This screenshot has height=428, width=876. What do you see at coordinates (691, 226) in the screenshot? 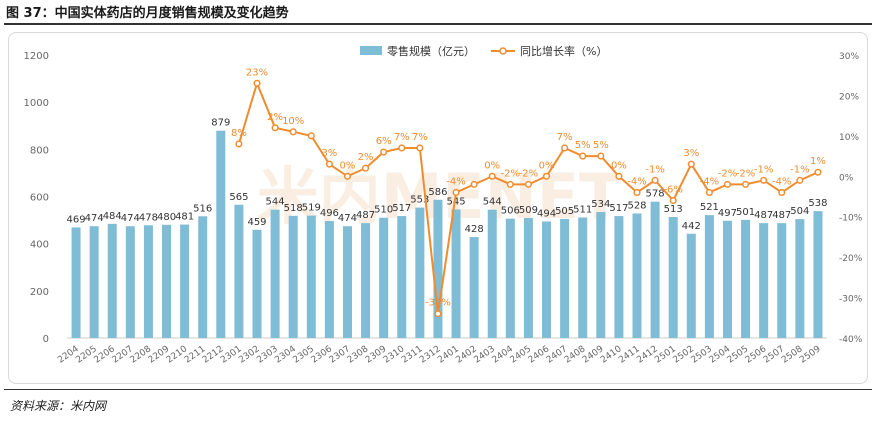
I see `bar-value-label: 442` at bounding box center [691, 226].